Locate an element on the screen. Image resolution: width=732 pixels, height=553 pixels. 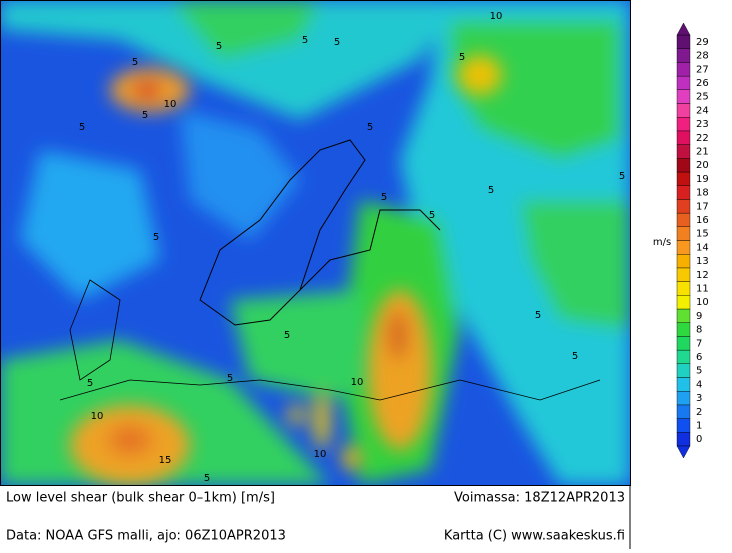
footer-source: Data: NOAA GFS malli, ajo: 06Z10APR2013 is located at coordinates (146, 536).